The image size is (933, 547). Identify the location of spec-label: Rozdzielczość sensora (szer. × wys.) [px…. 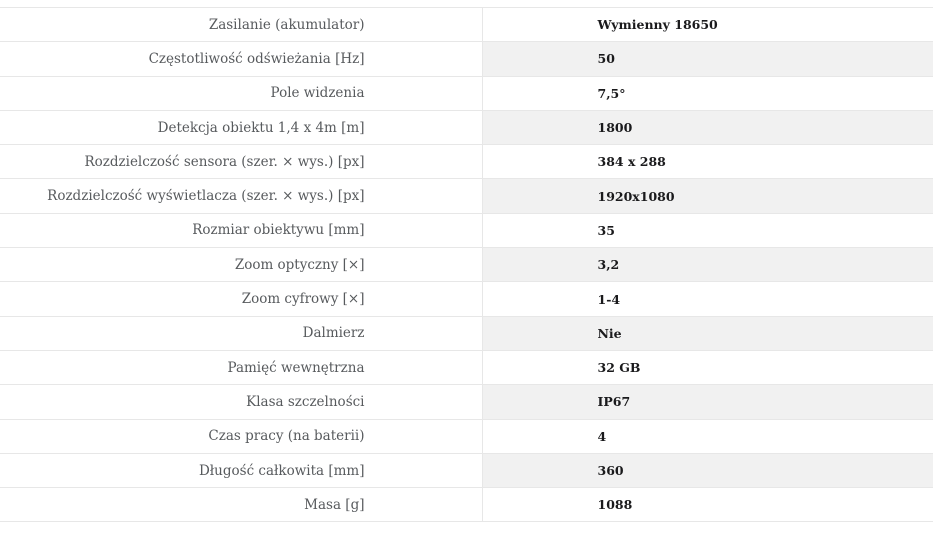
(241, 162).